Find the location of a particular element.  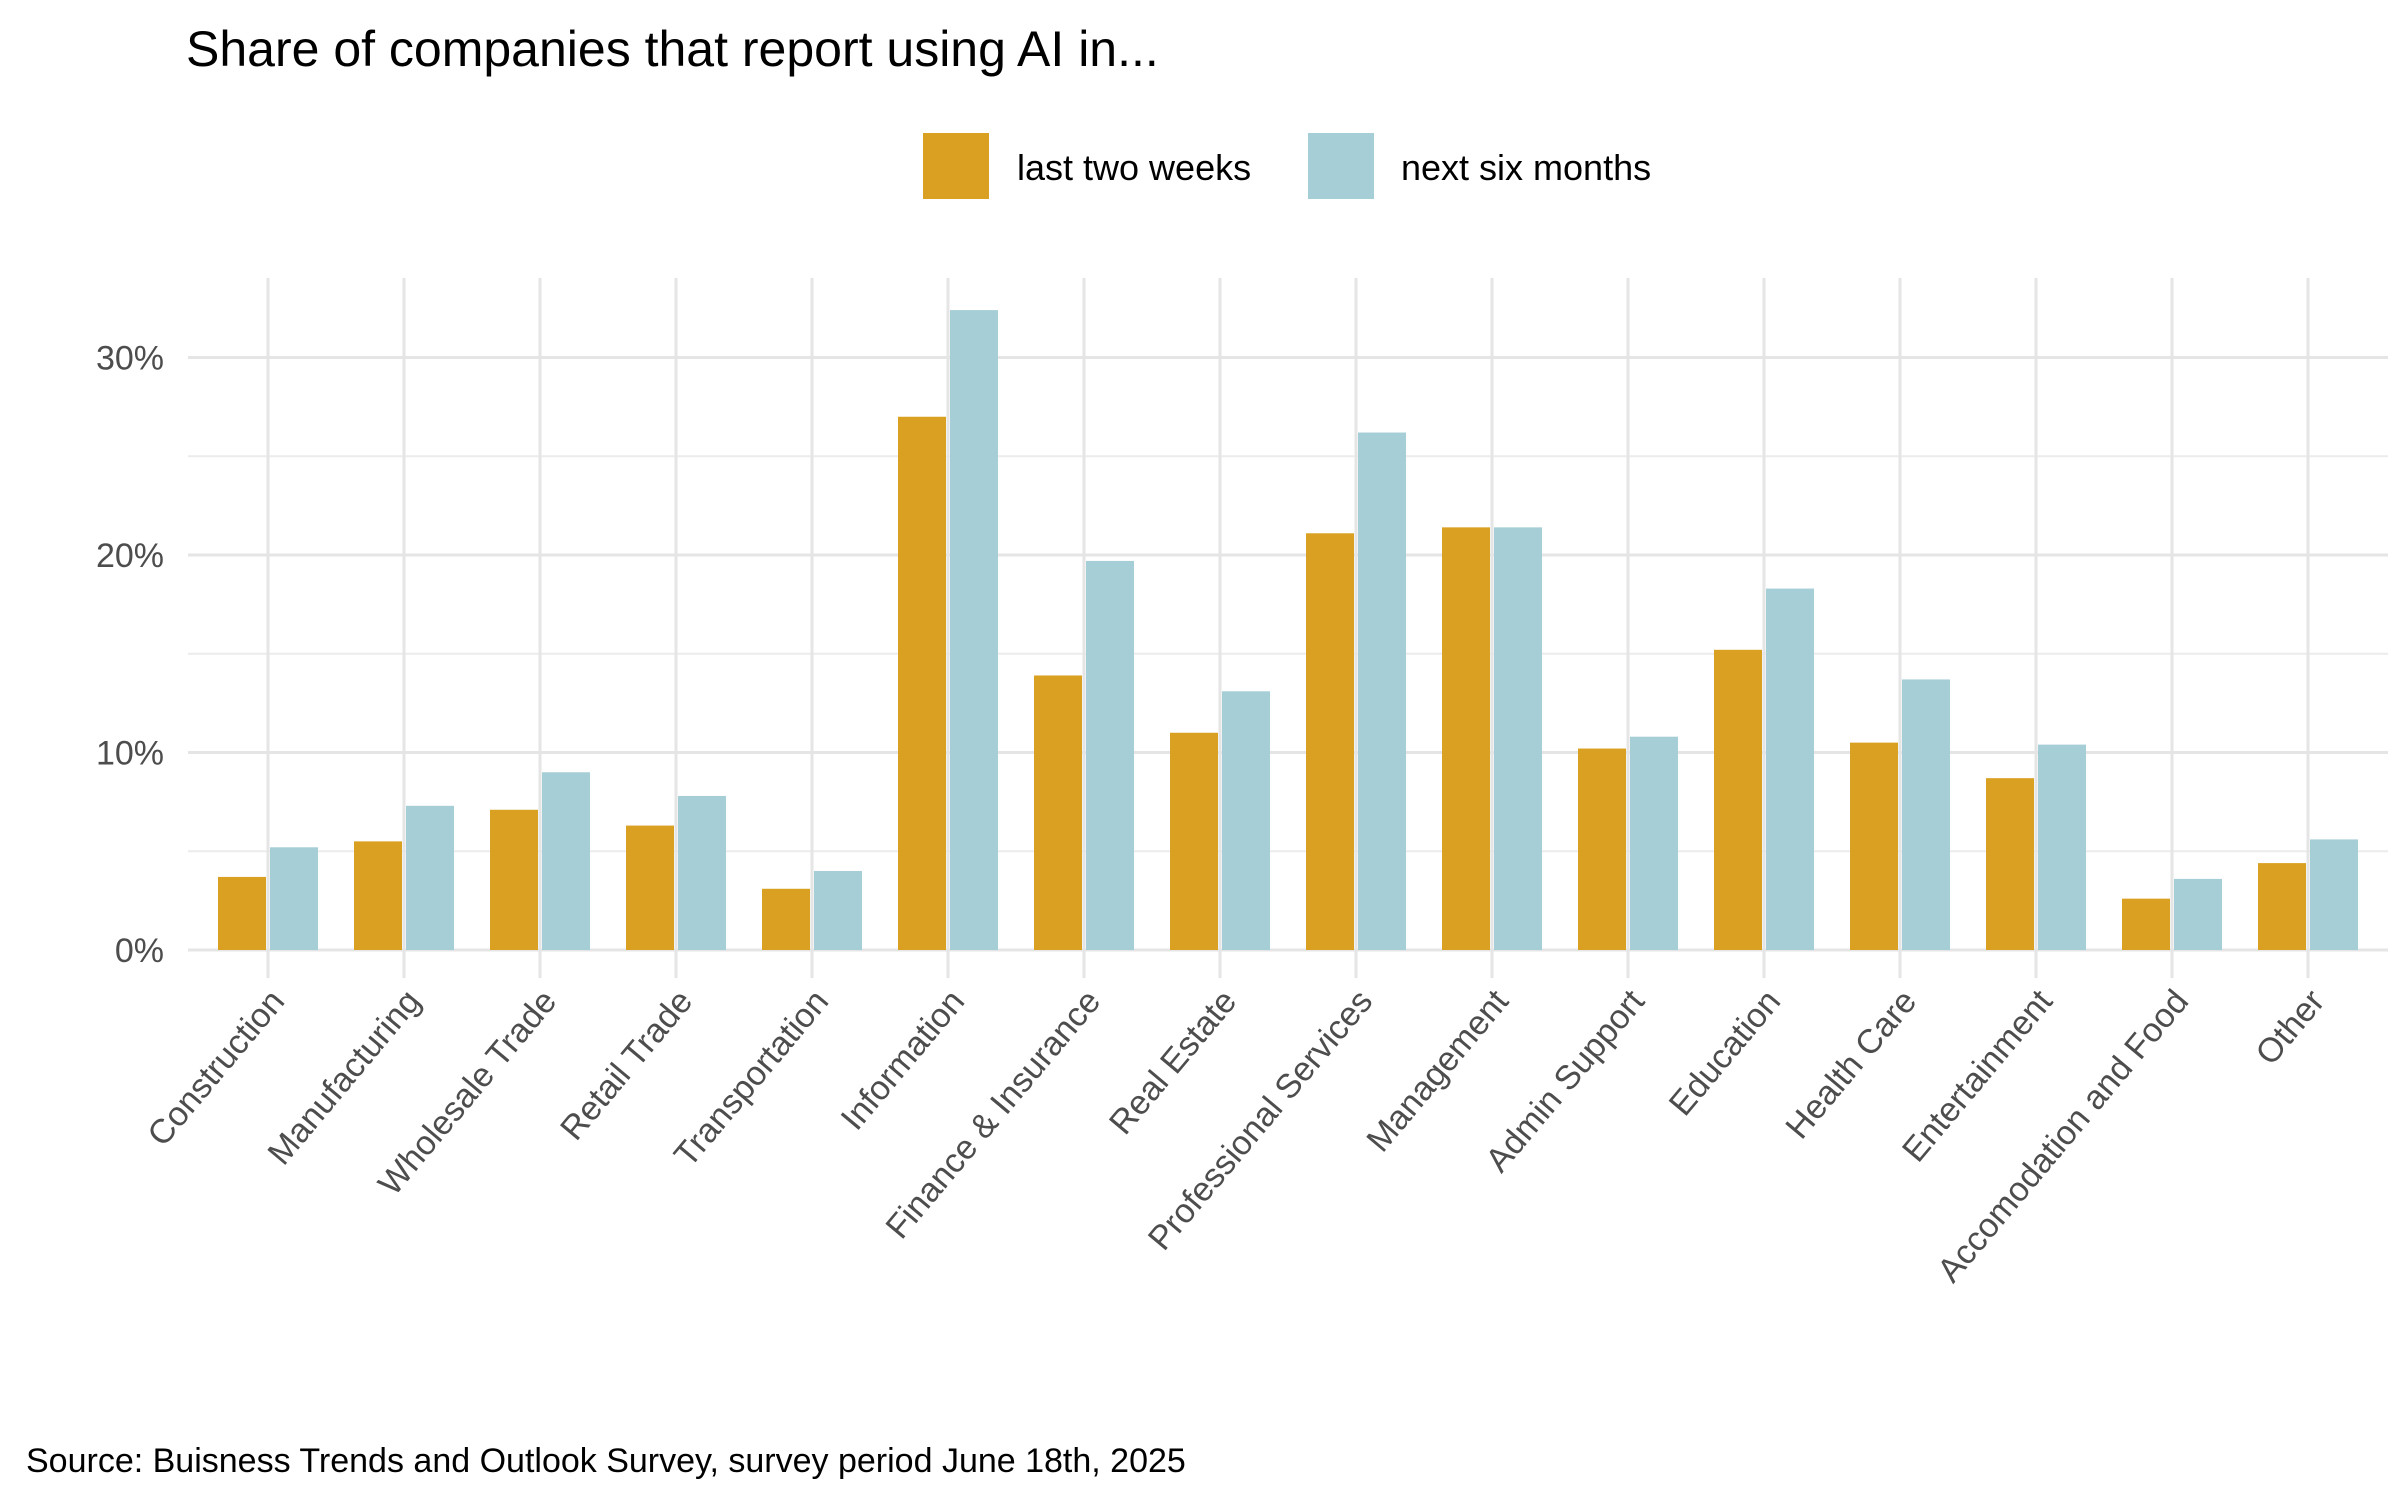

legend-swatch-last-two-weeks is located at coordinates (956, 166).